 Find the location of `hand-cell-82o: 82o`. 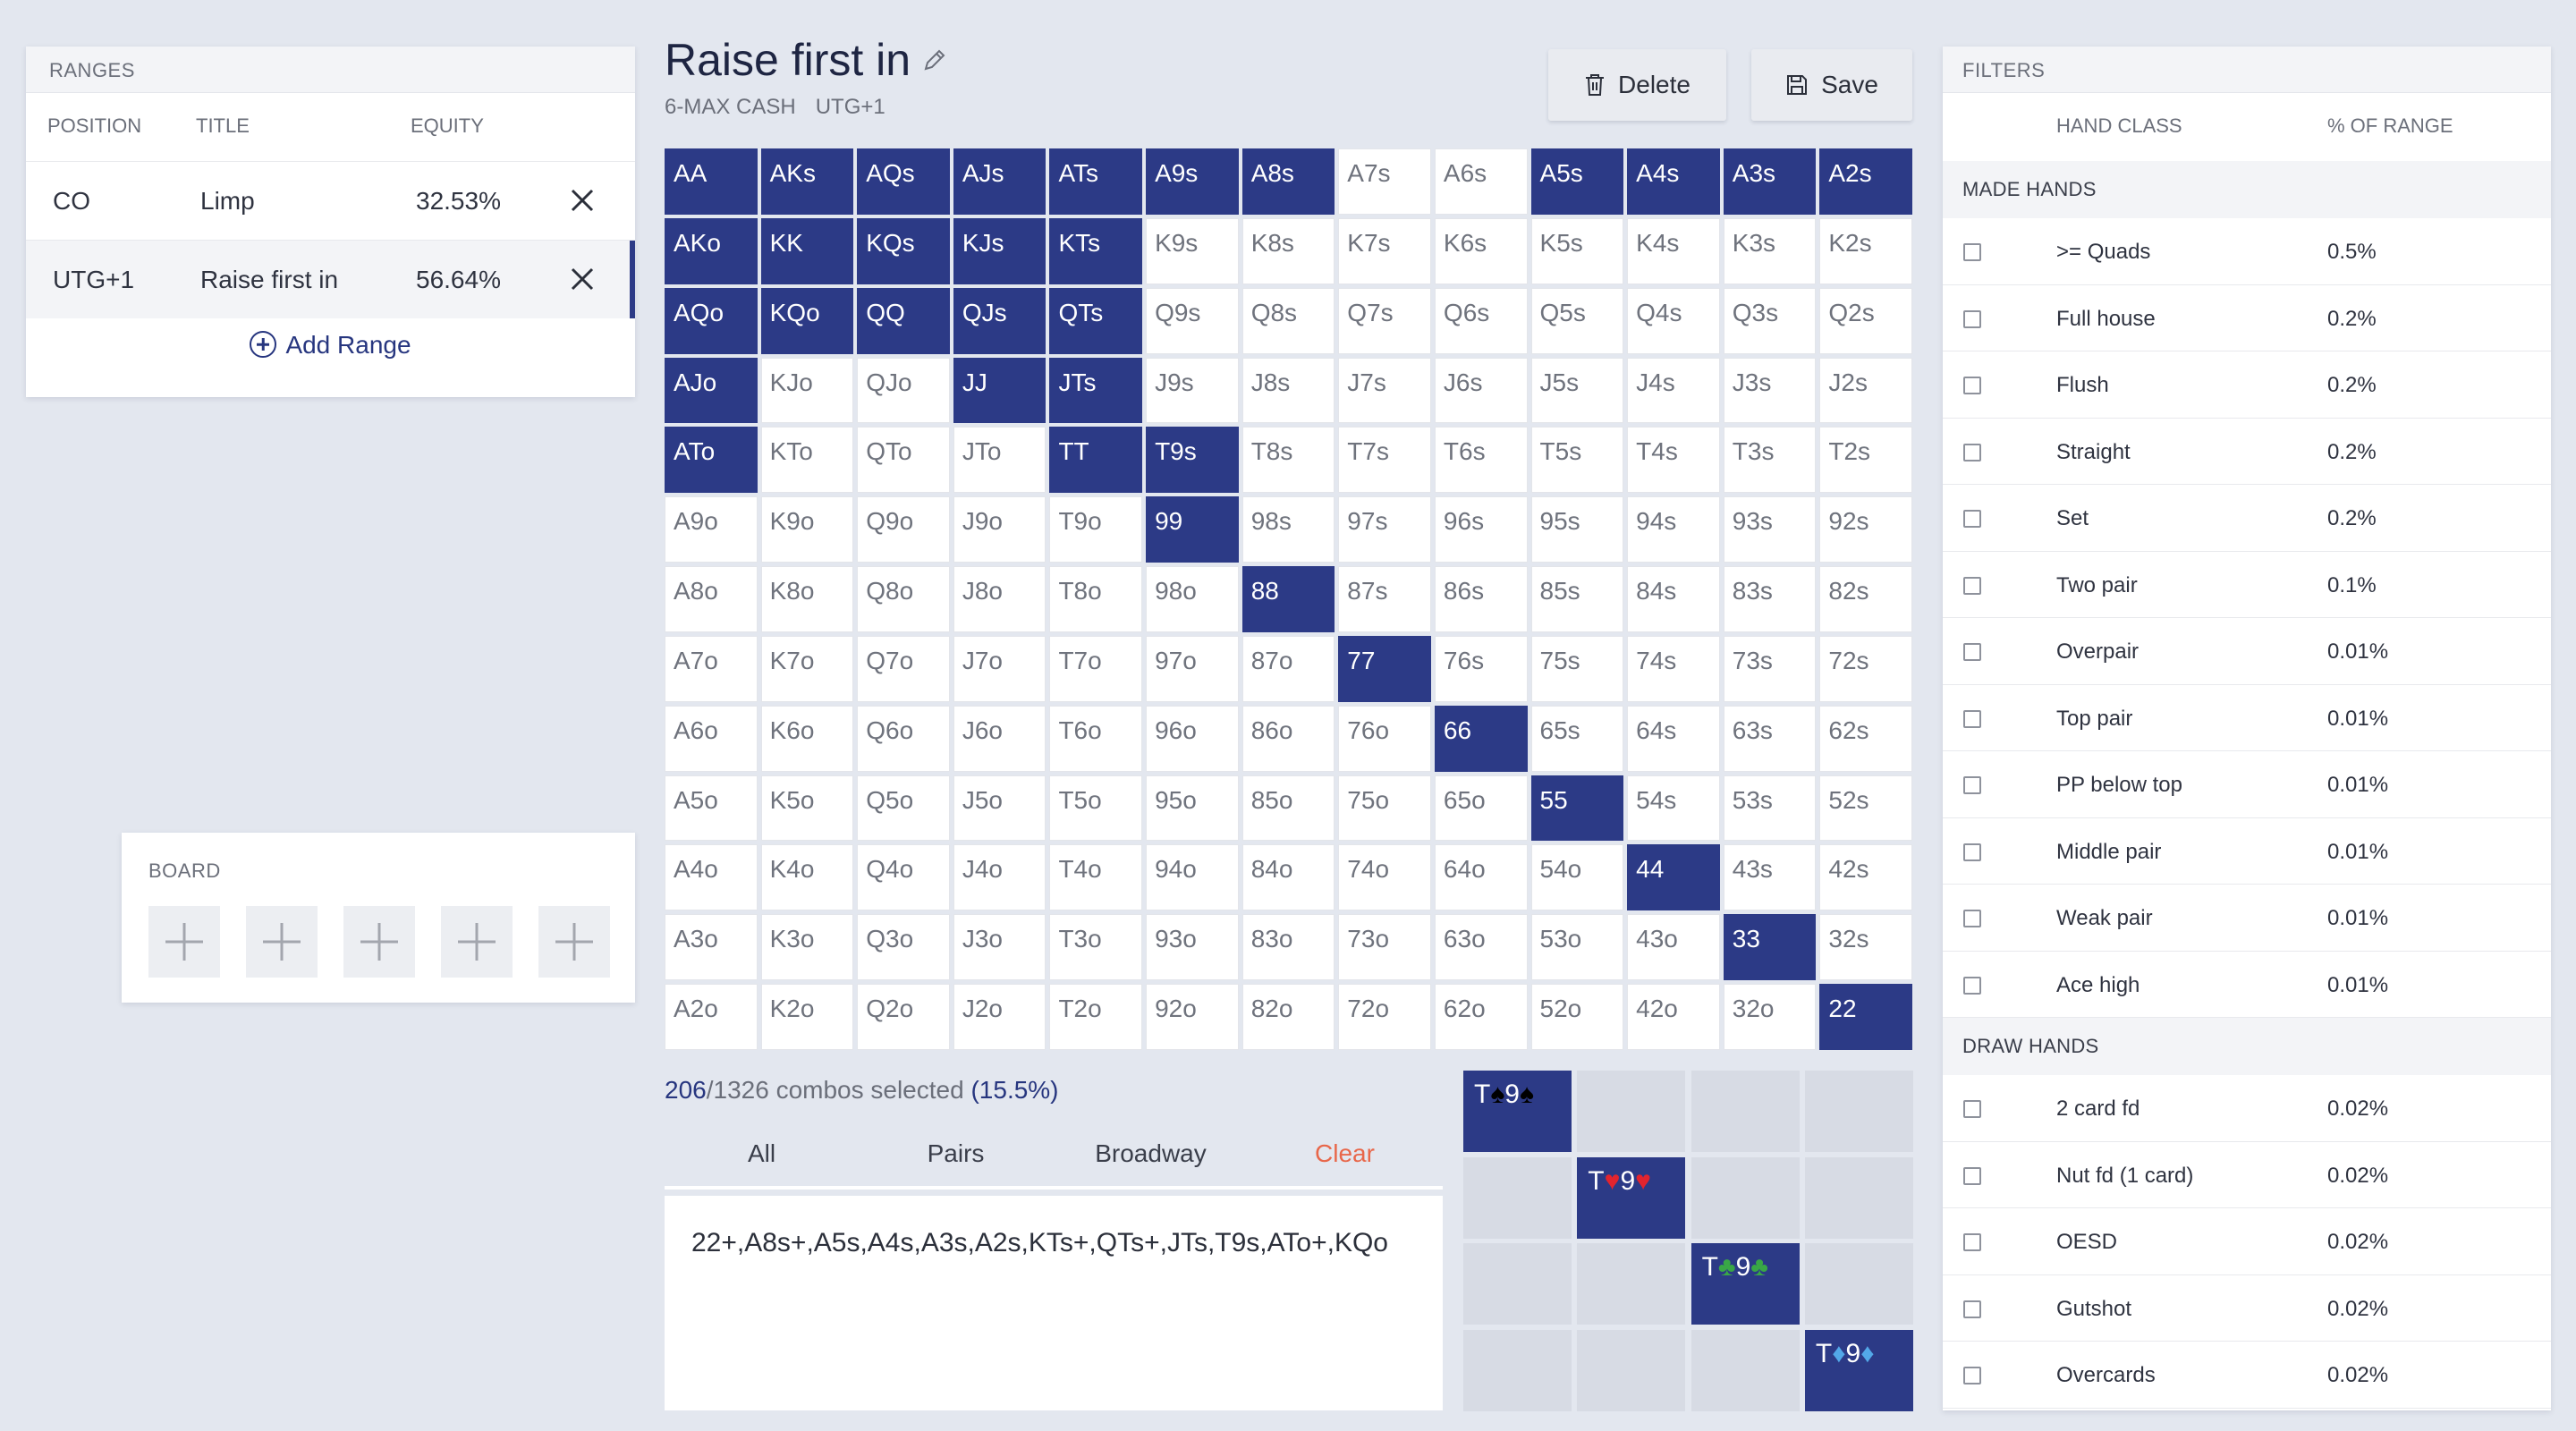

hand-cell-82o: 82o is located at coordinates (1288, 1017).